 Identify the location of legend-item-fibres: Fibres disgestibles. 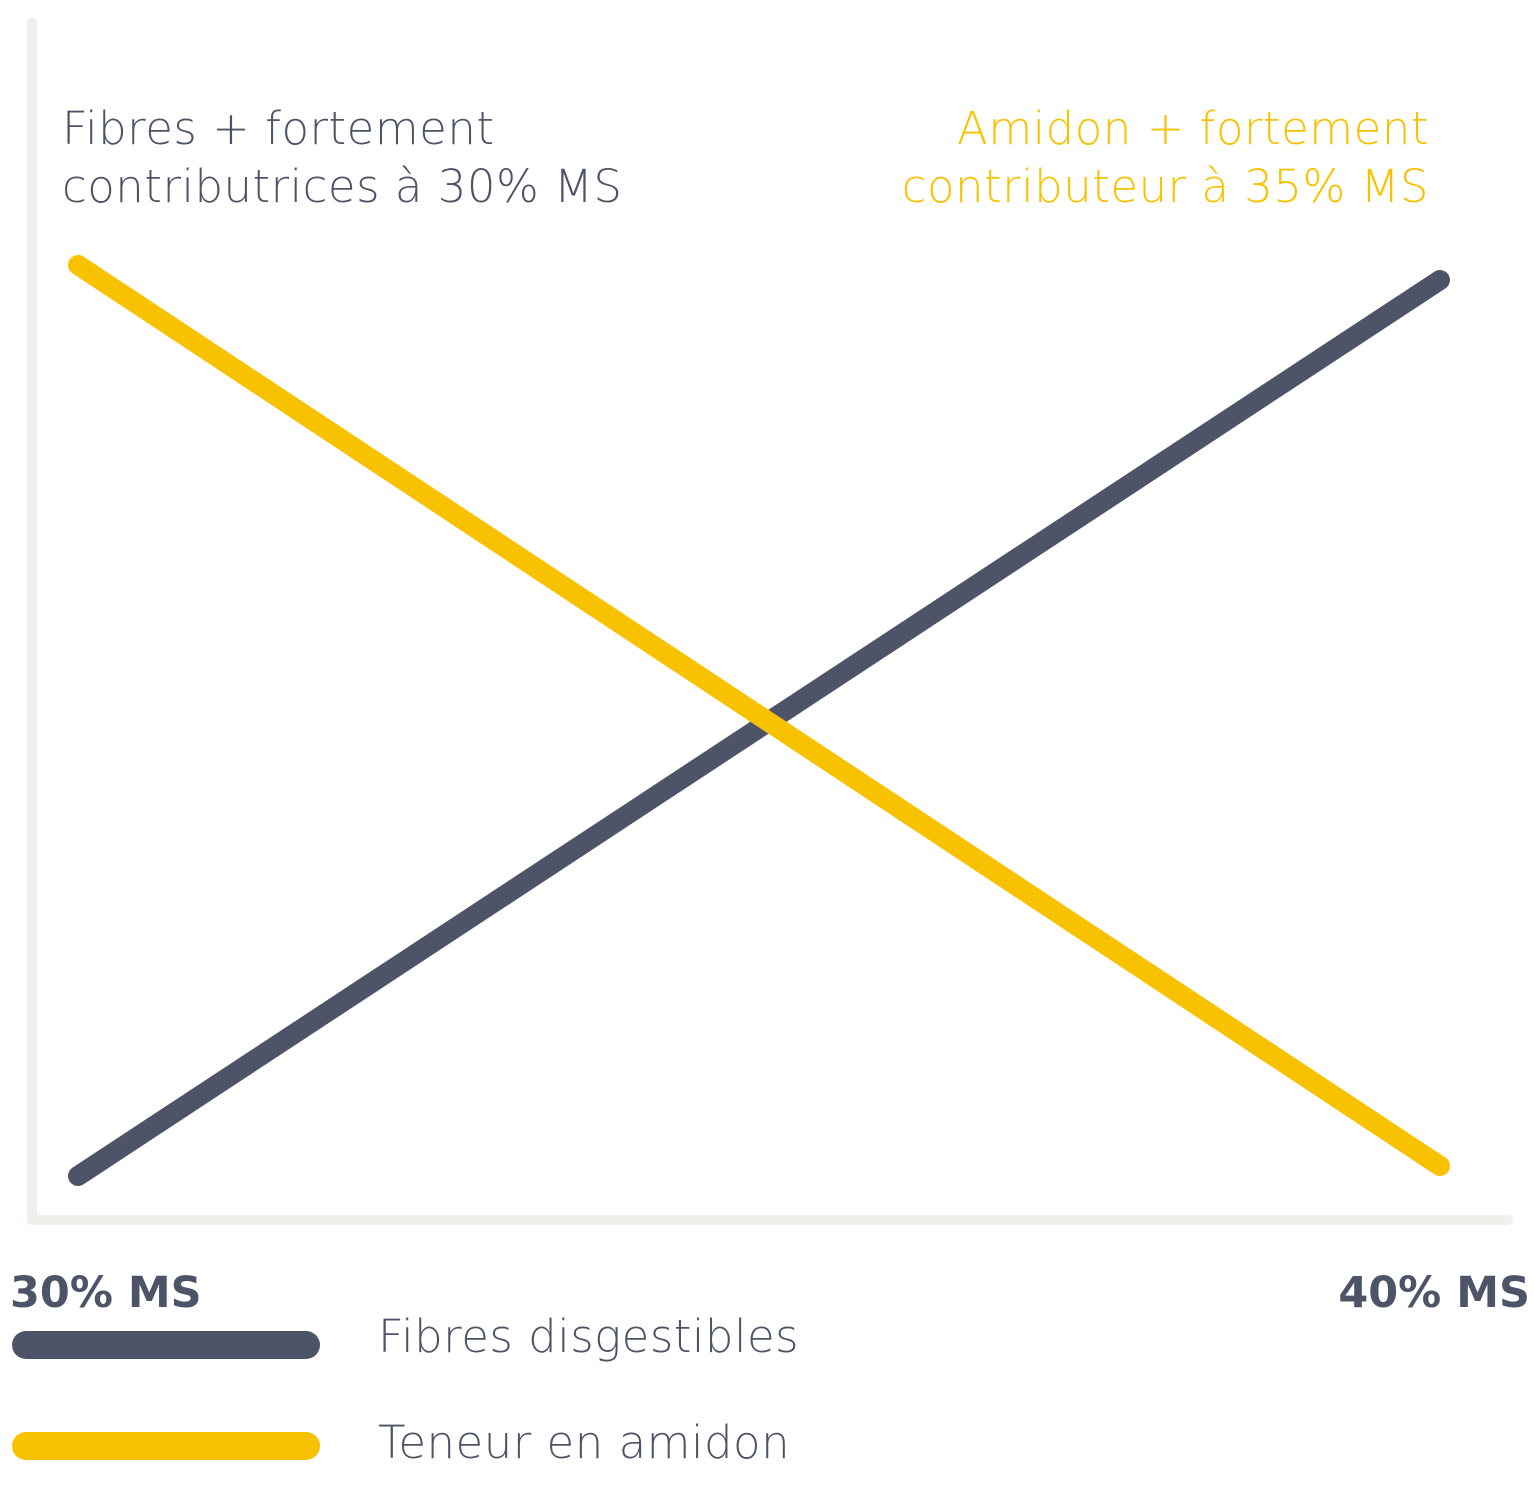
(462, 1350).